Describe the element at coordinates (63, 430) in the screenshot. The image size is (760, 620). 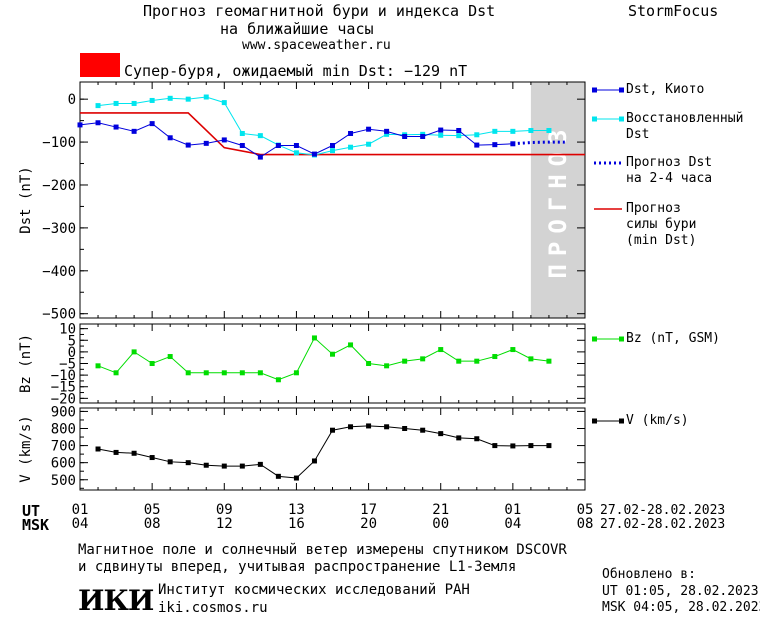
I see `y-tick-label-v: 800` at that location.